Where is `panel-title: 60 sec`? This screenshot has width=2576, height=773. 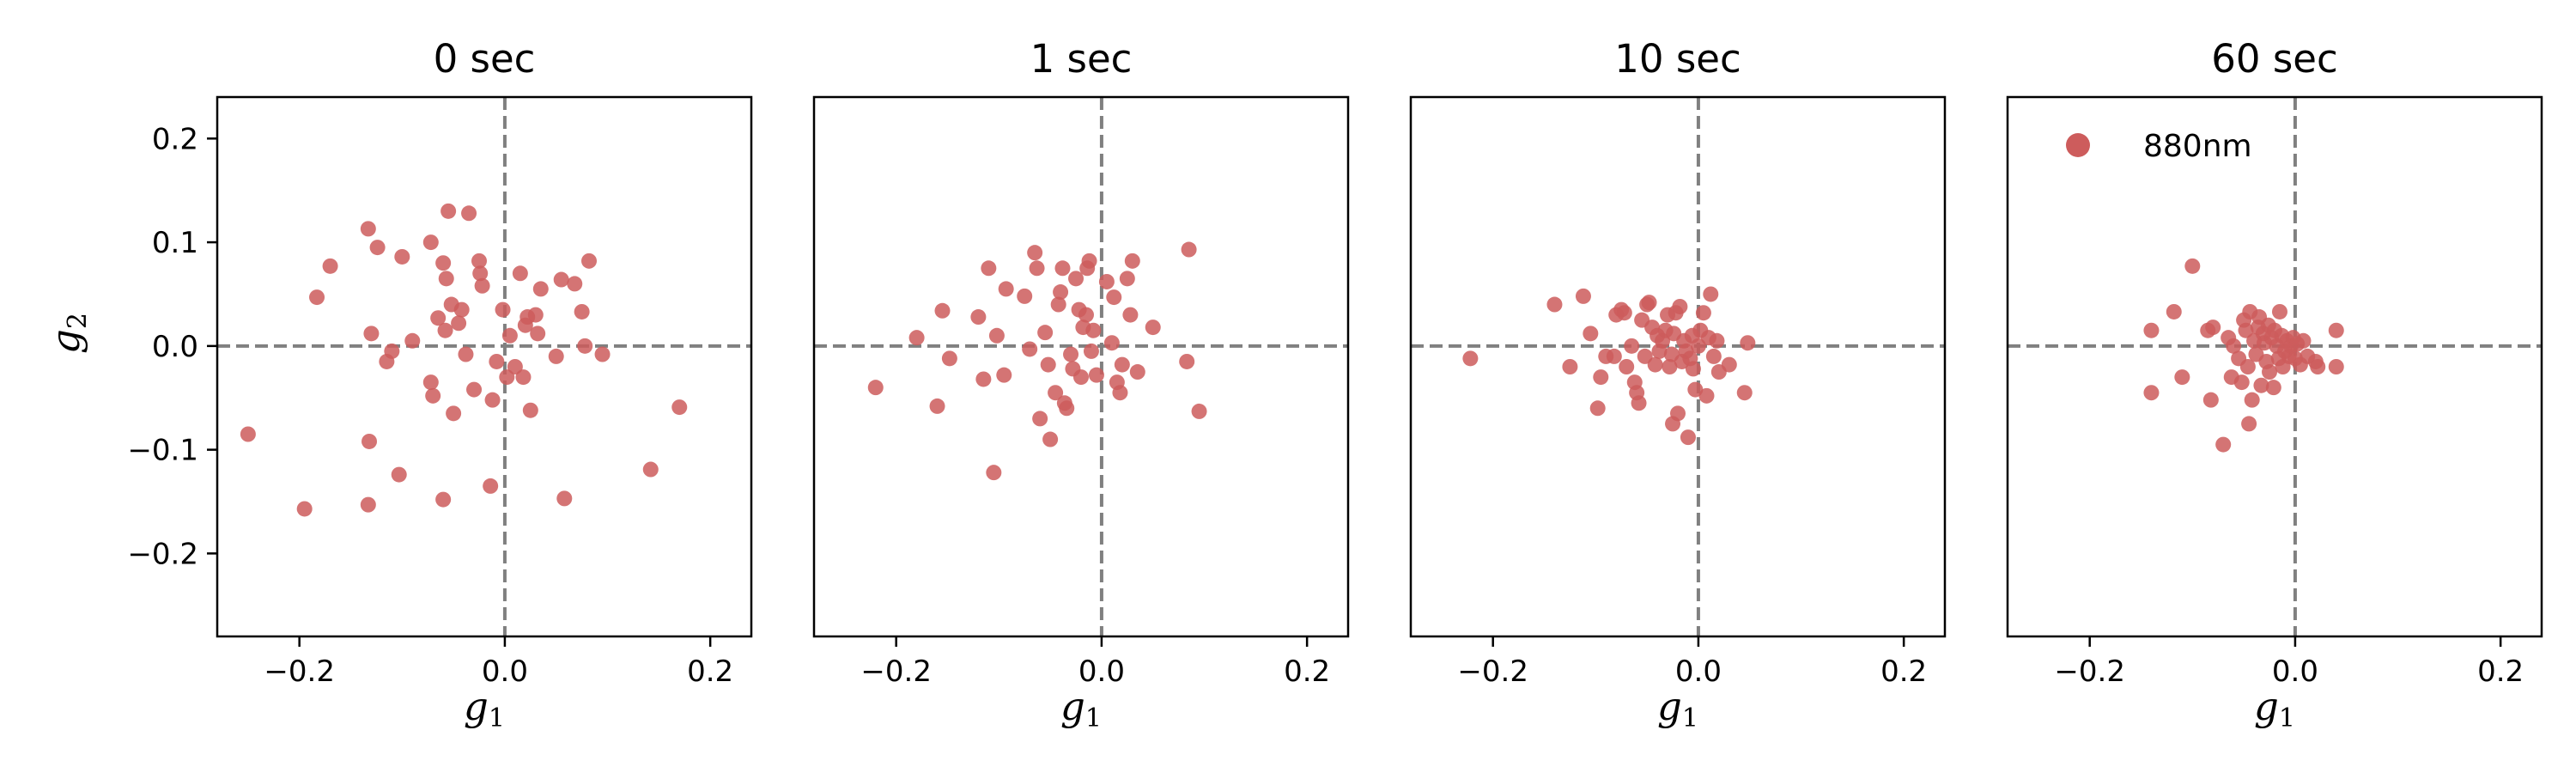 panel-title: 60 sec is located at coordinates (2274, 59).